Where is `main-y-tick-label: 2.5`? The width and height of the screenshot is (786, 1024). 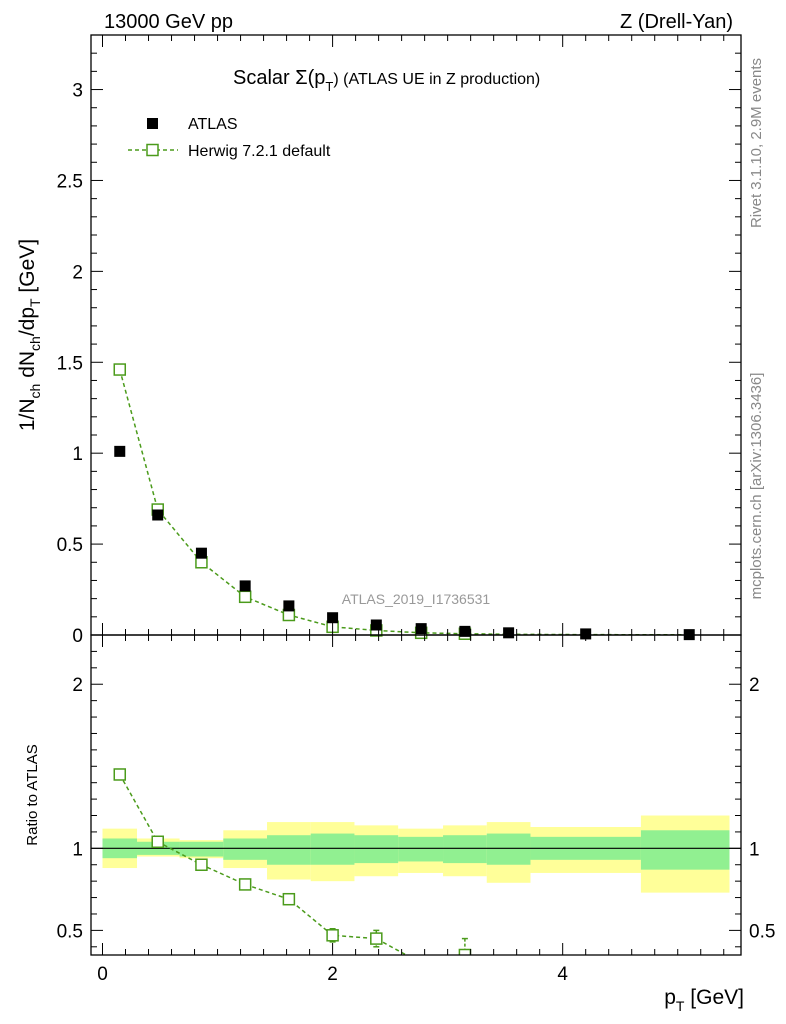 main-y-tick-label: 2.5 is located at coordinates (70, 181).